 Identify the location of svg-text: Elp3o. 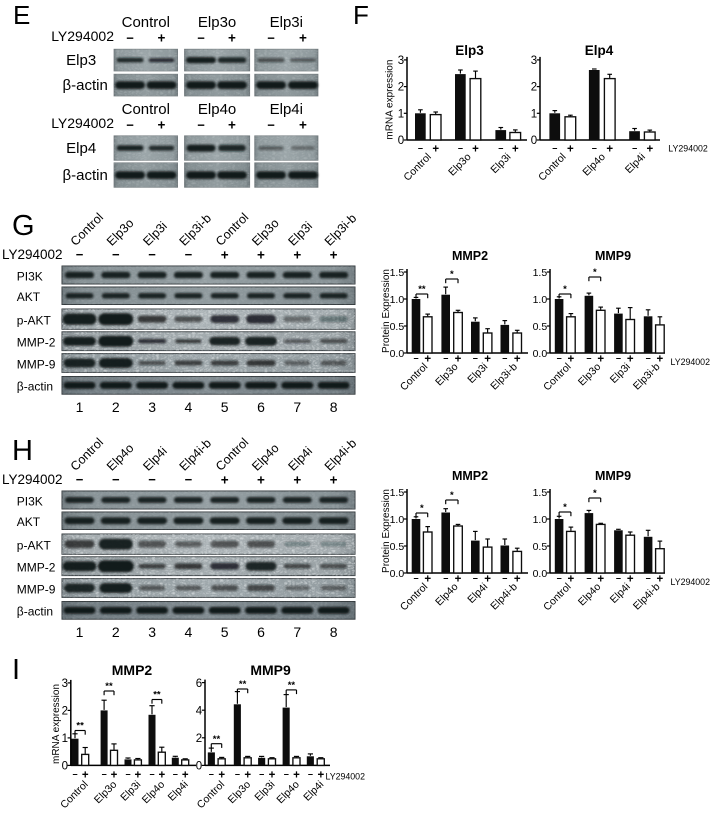
(217, 22).